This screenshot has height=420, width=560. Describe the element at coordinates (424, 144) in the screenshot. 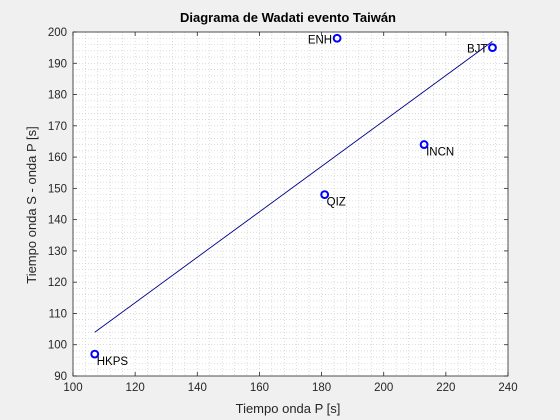

I see `data-point-incn` at that location.